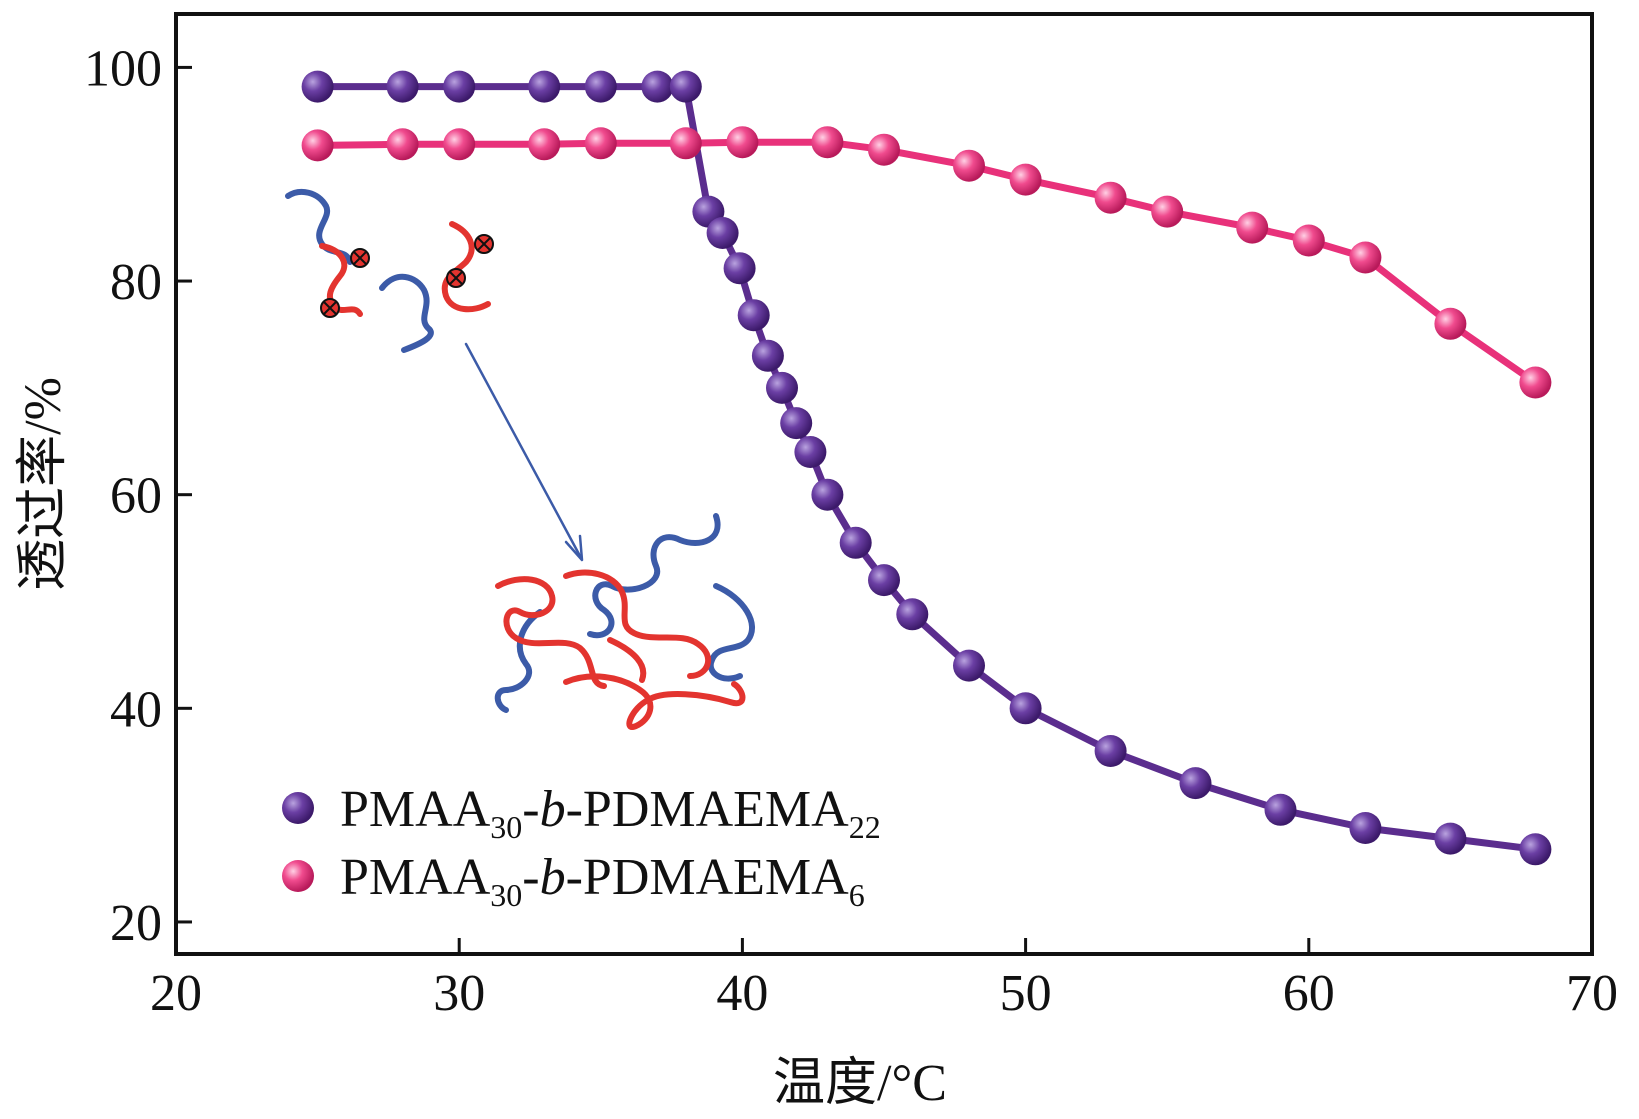  I want to click on x-tick-label: 50, so click(1026, 993).